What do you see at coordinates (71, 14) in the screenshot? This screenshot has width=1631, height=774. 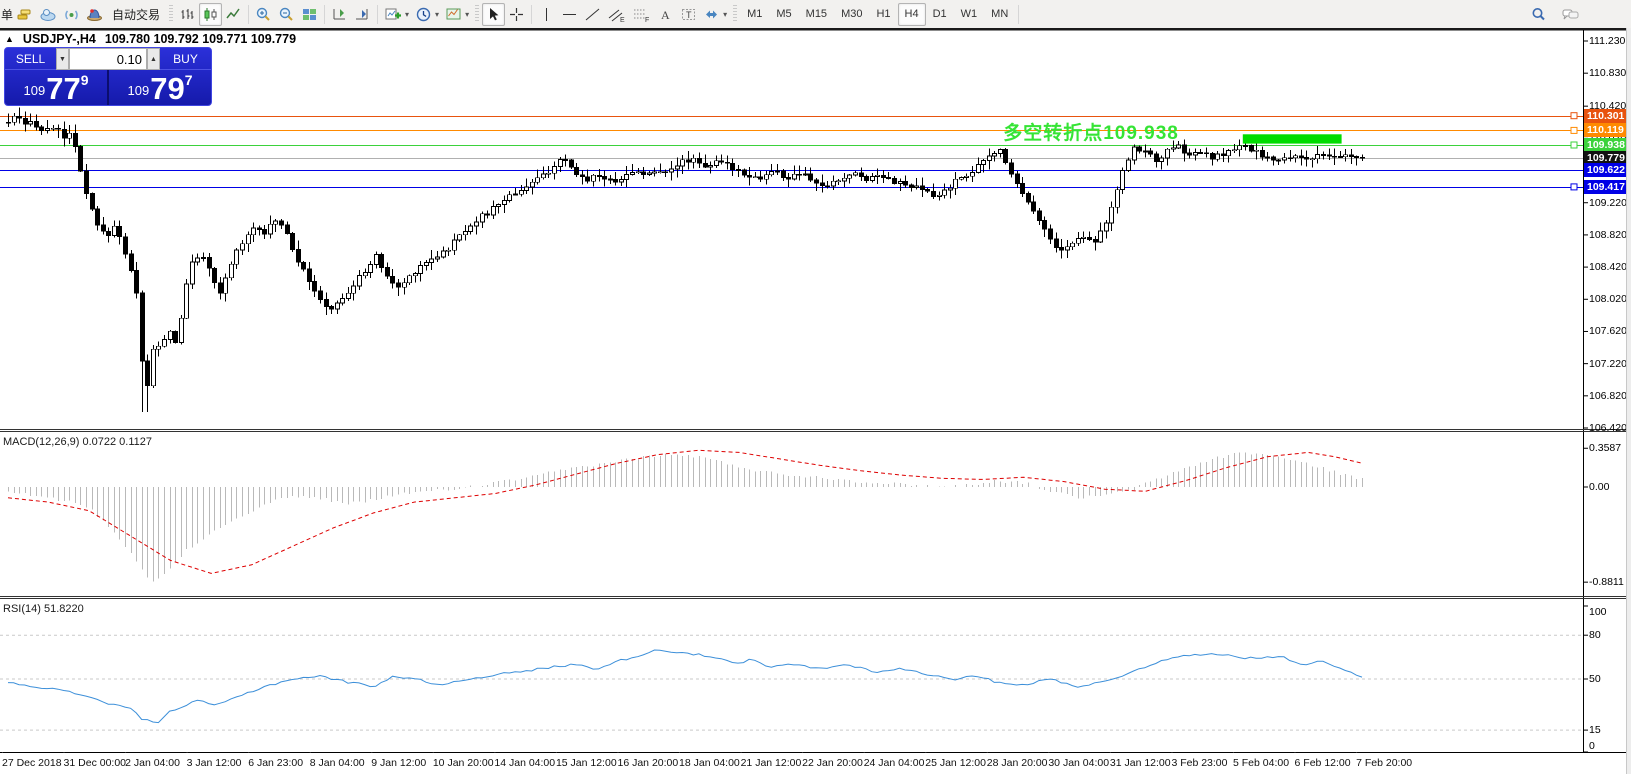 I see `signals-icon` at bounding box center [71, 14].